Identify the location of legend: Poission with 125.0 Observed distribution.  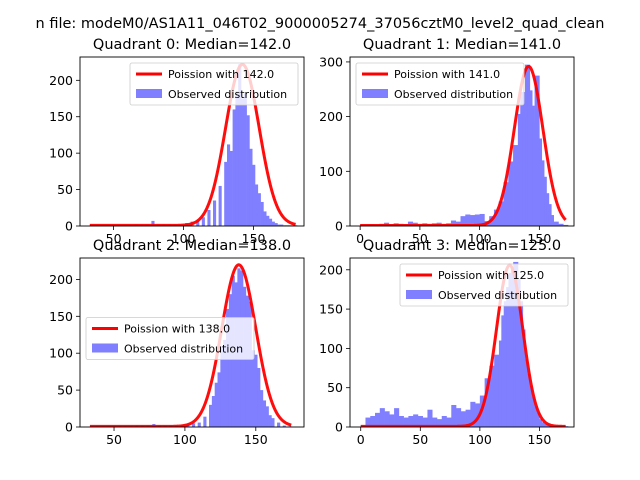
(484, 285).